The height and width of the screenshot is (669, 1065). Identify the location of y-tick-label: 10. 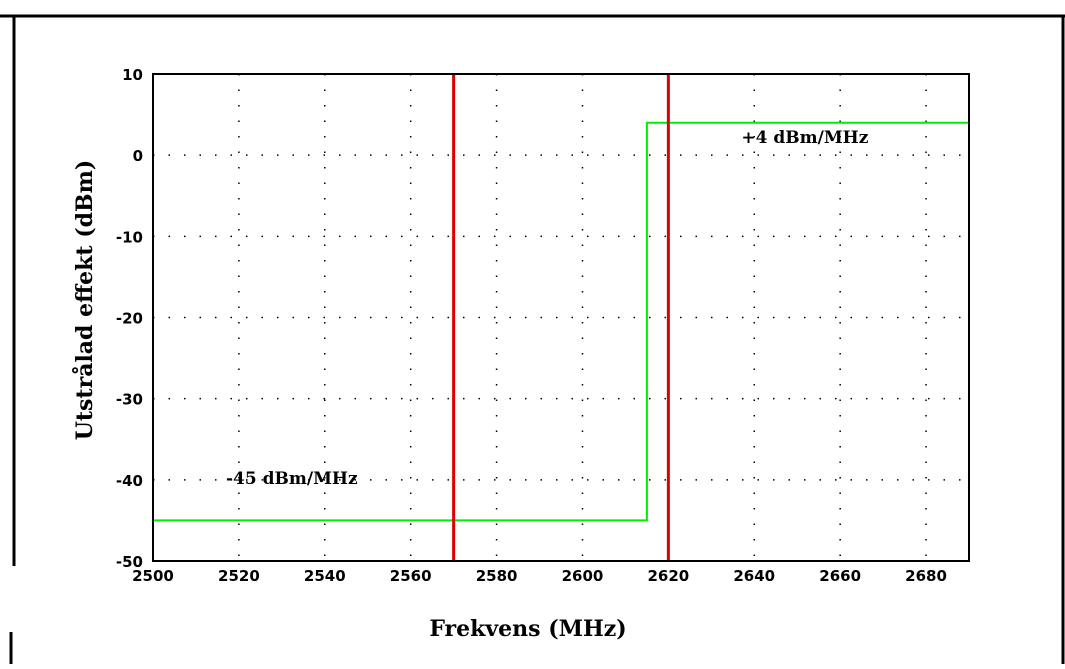
(132, 75).